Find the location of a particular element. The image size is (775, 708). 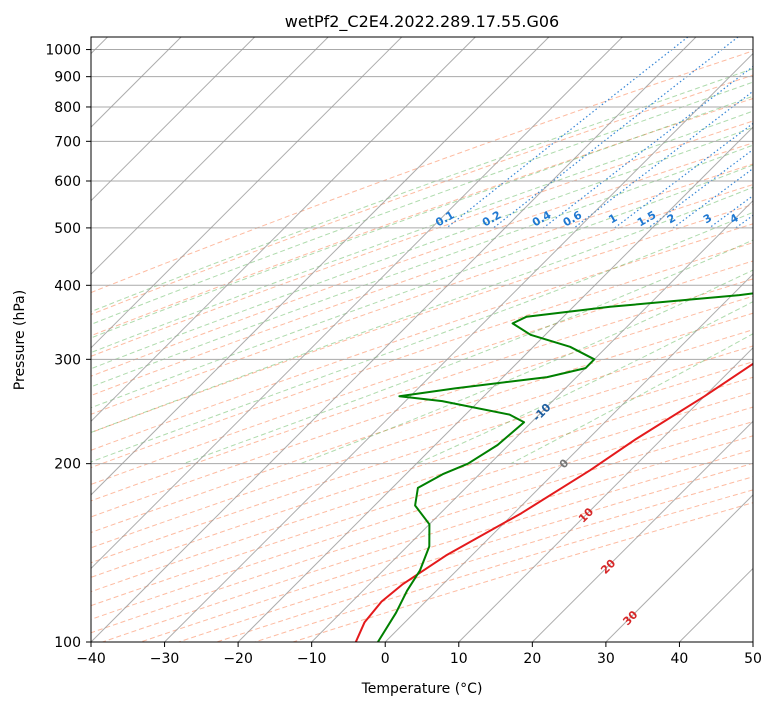

x-axis-title: Temperature (°C) is located at coordinates (422, 689).